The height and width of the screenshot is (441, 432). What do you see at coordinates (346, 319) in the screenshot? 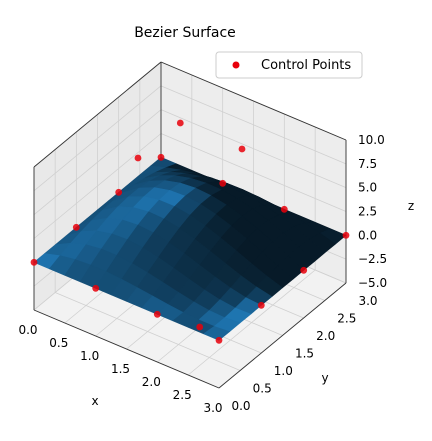
I see `y-tick-label: 2.5` at bounding box center [346, 319].